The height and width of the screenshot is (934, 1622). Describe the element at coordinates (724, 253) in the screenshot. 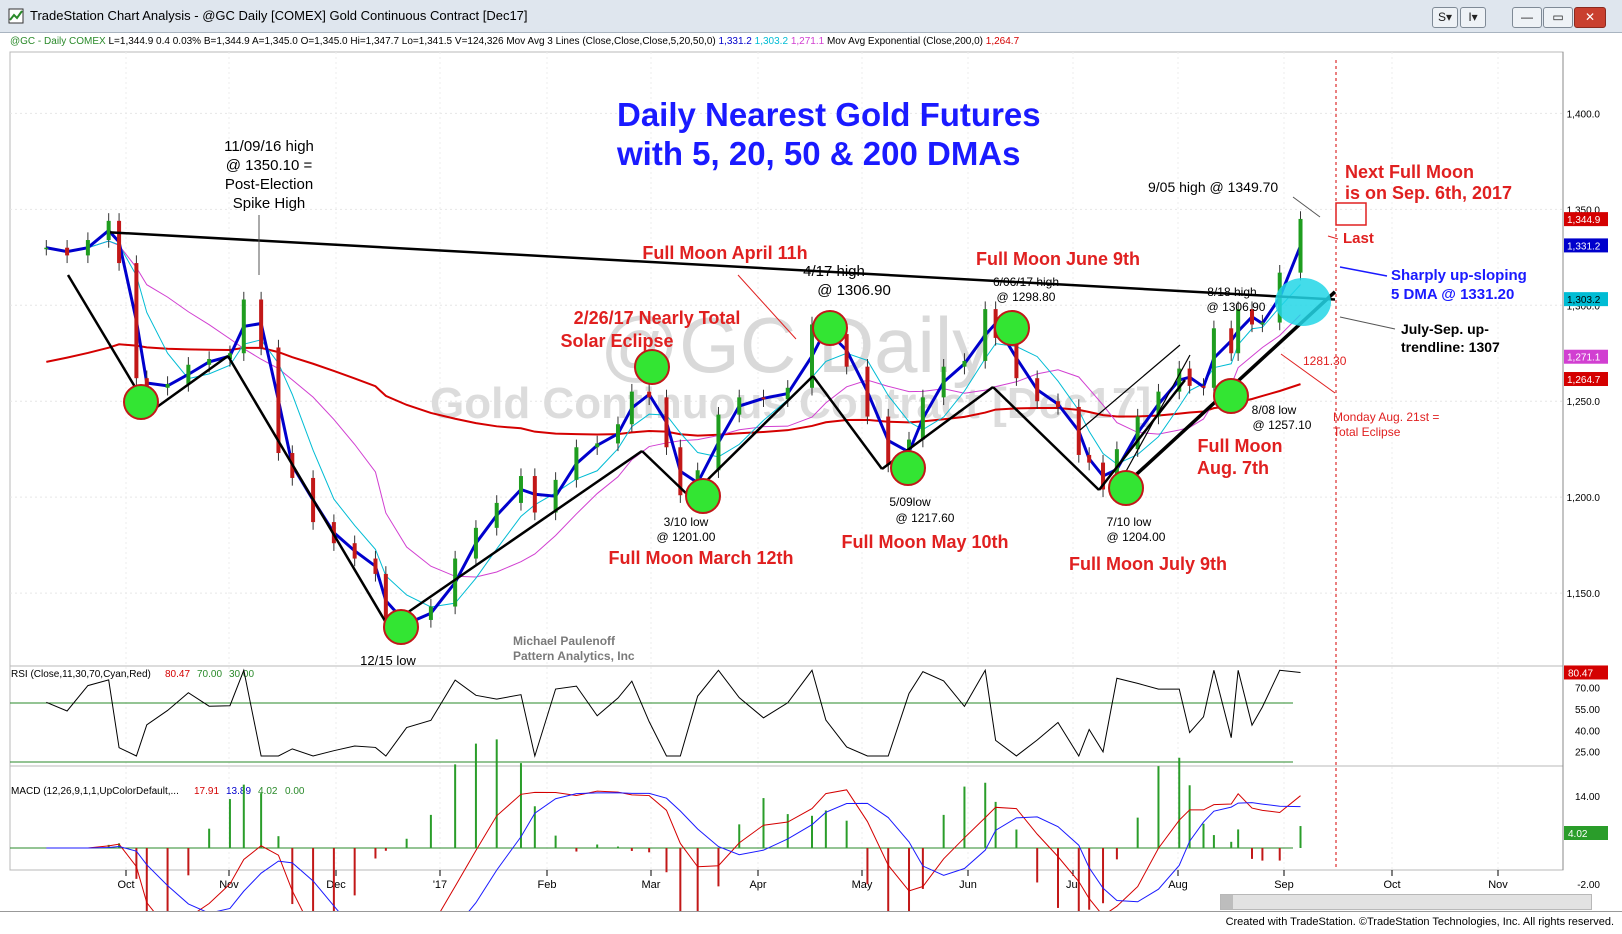

I see `fm-april-label: Full Moon April 11h` at that location.